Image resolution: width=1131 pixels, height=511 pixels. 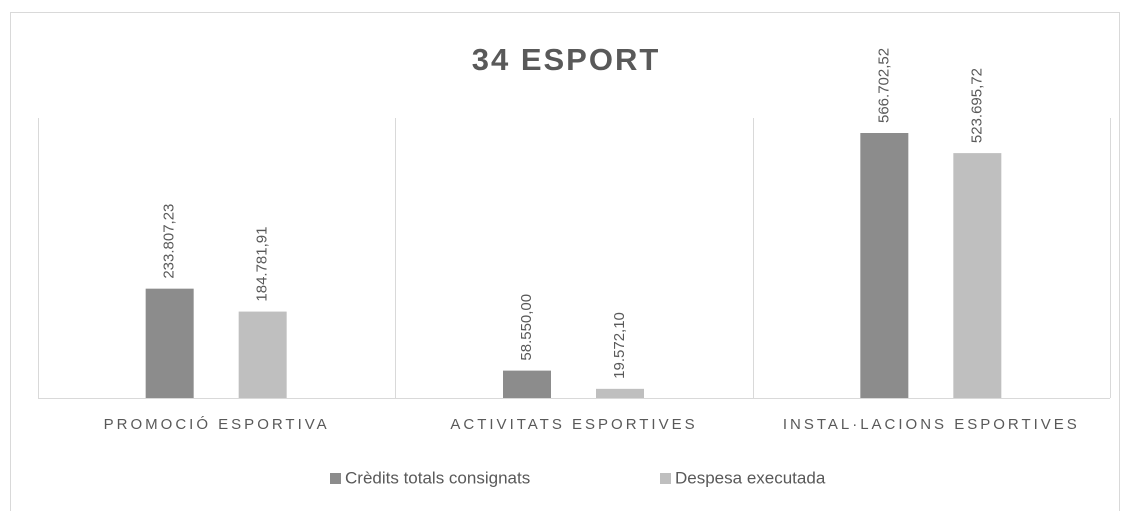 I want to click on x-tick-label: PROMOCIÓ ESPORTIVA, so click(x=217, y=424).